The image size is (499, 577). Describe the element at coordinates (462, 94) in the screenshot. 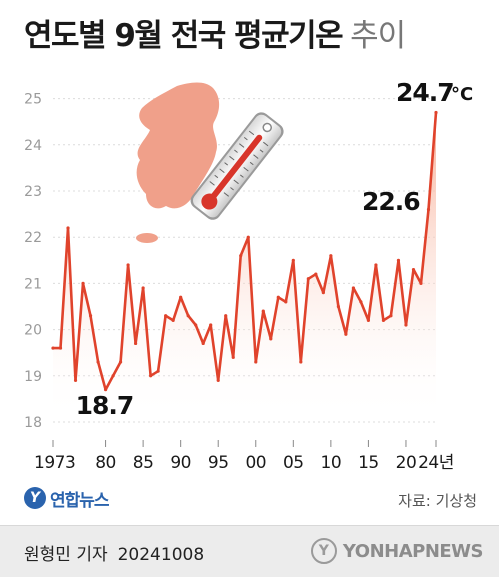

I see `unit-label: °C` at that location.